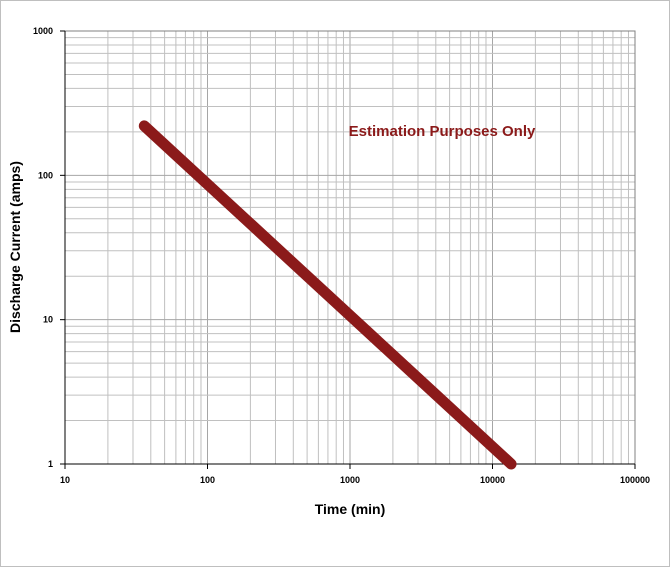 The width and height of the screenshot is (670, 568). What do you see at coordinates (45, 175) in the screenshot?
I see `y-tick-label: 100` at bounding box center [45, 175].